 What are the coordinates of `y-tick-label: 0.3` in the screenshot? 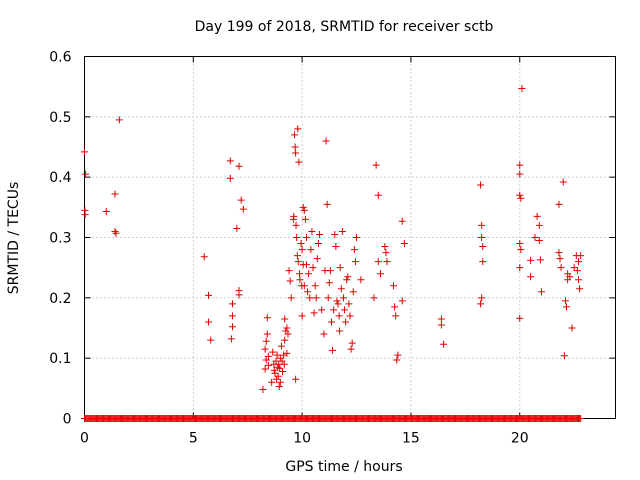 It's located at (60, 239).